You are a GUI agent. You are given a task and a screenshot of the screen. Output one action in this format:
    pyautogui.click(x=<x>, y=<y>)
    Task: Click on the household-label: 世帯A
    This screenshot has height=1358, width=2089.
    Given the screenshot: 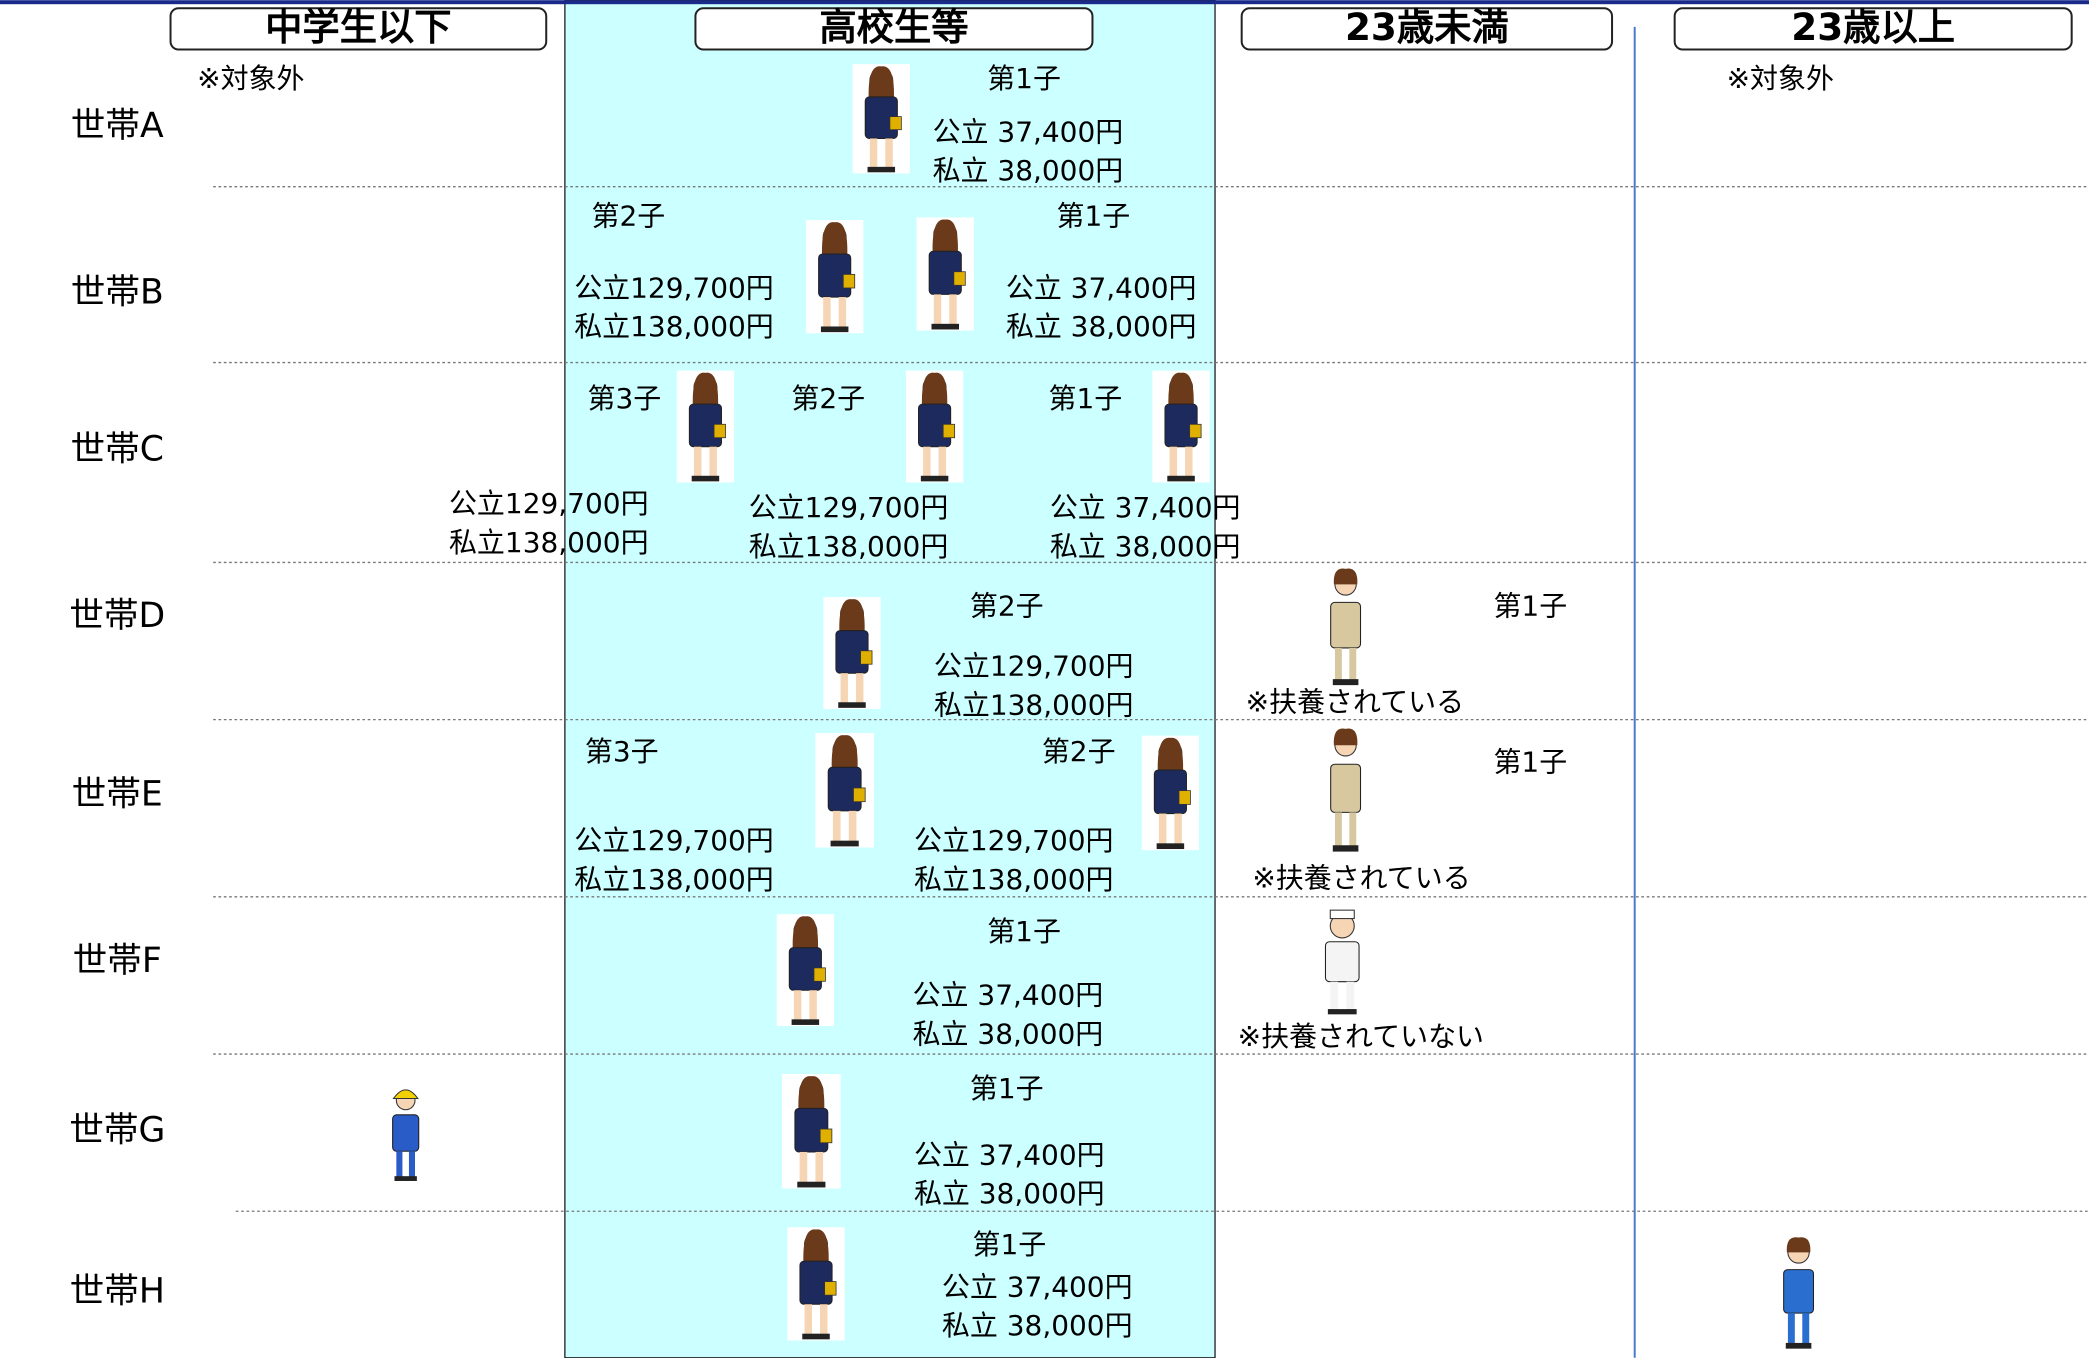 What is the action you would take?
    pyautogui.click(x=117, y=126)
    